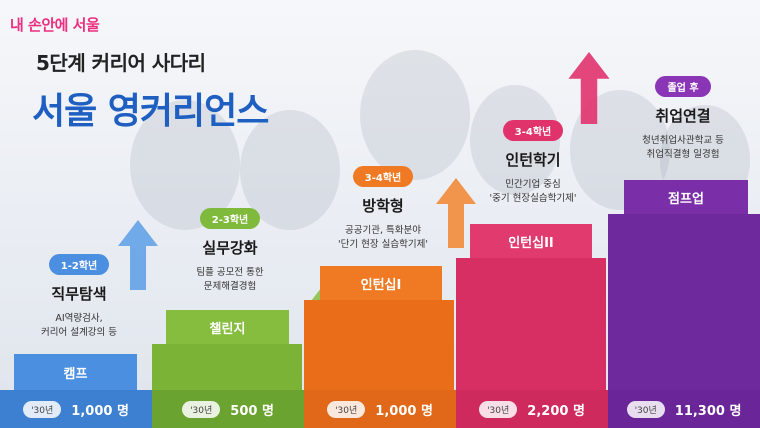  What do you see at coordinates (75, 372) in the screenshot?
I see `stage-block-camp: 캠프` at bounding box center [75, 372].